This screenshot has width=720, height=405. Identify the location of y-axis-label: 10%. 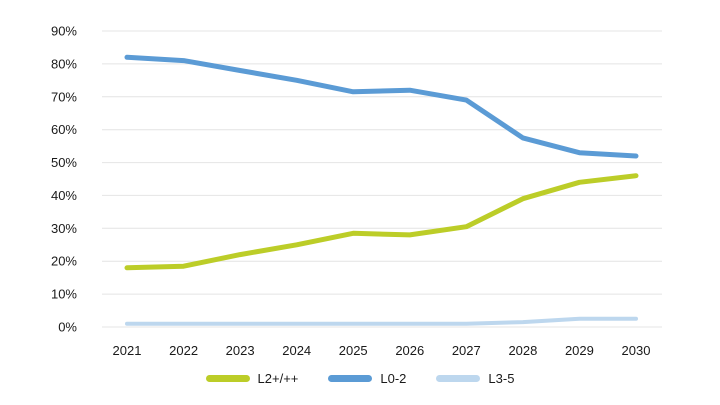
(64, 294).